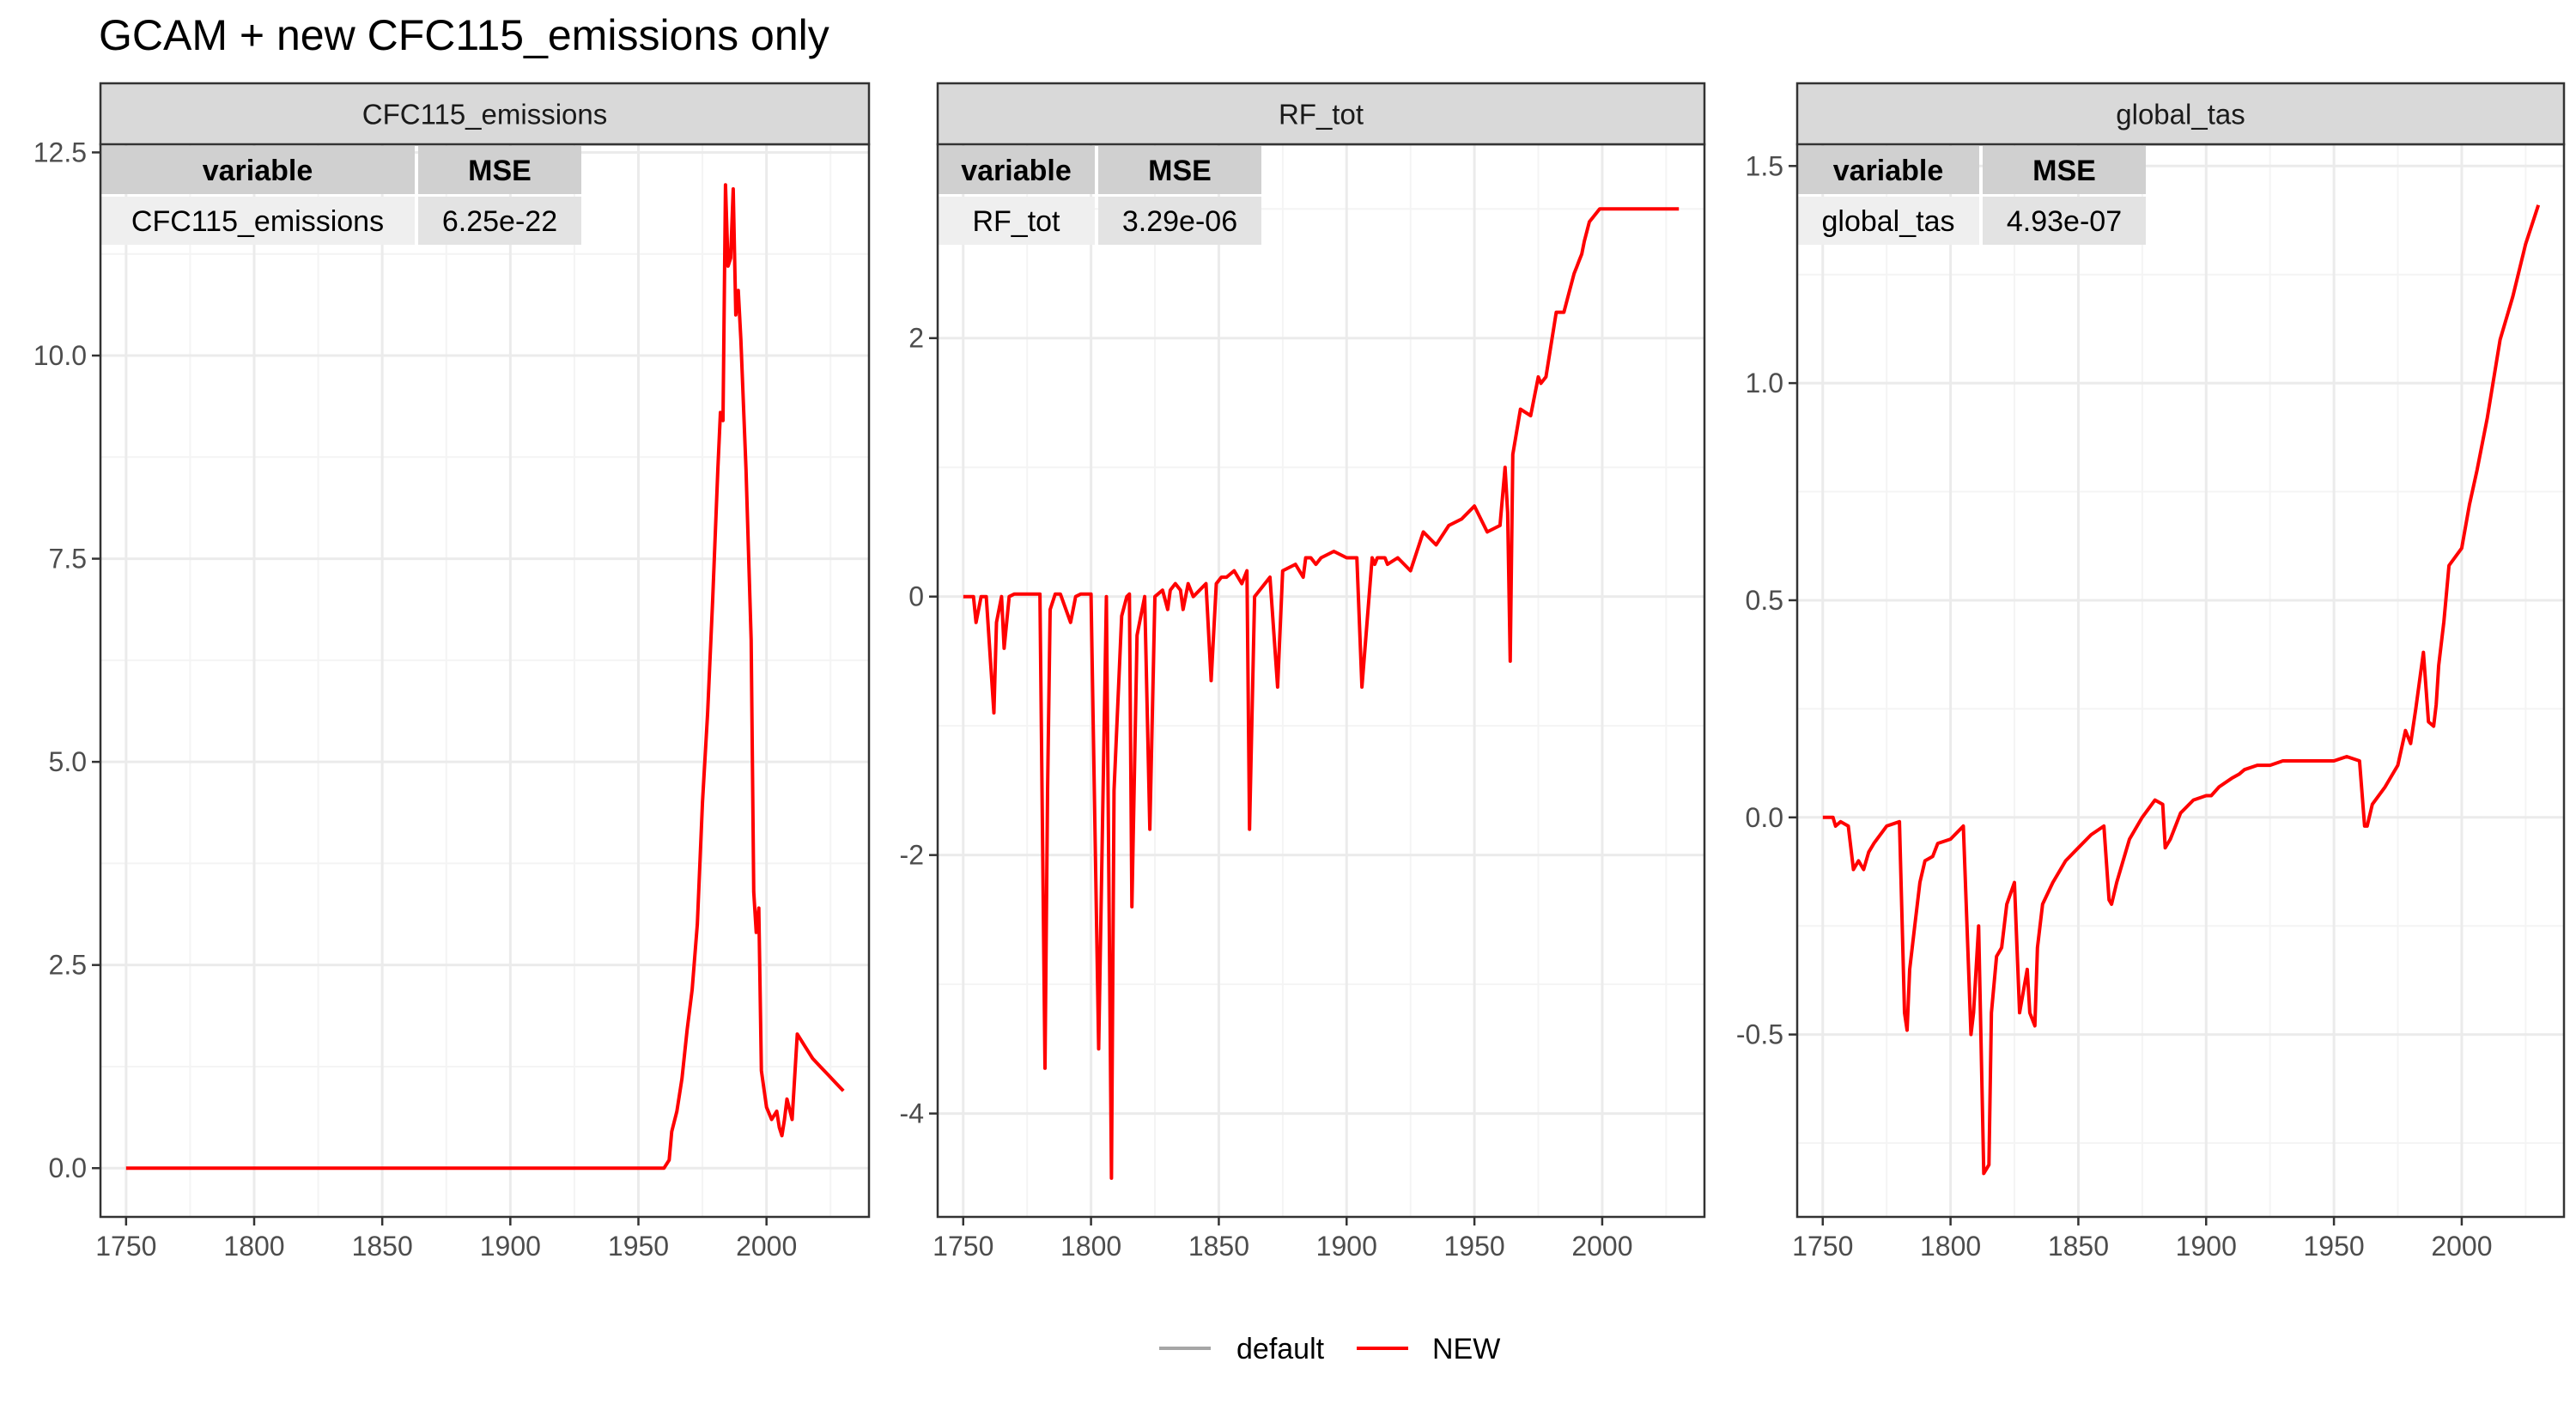 The image size is (2576, 1417). I want to click on y-tick-label: 12.5, so click(60, 152).